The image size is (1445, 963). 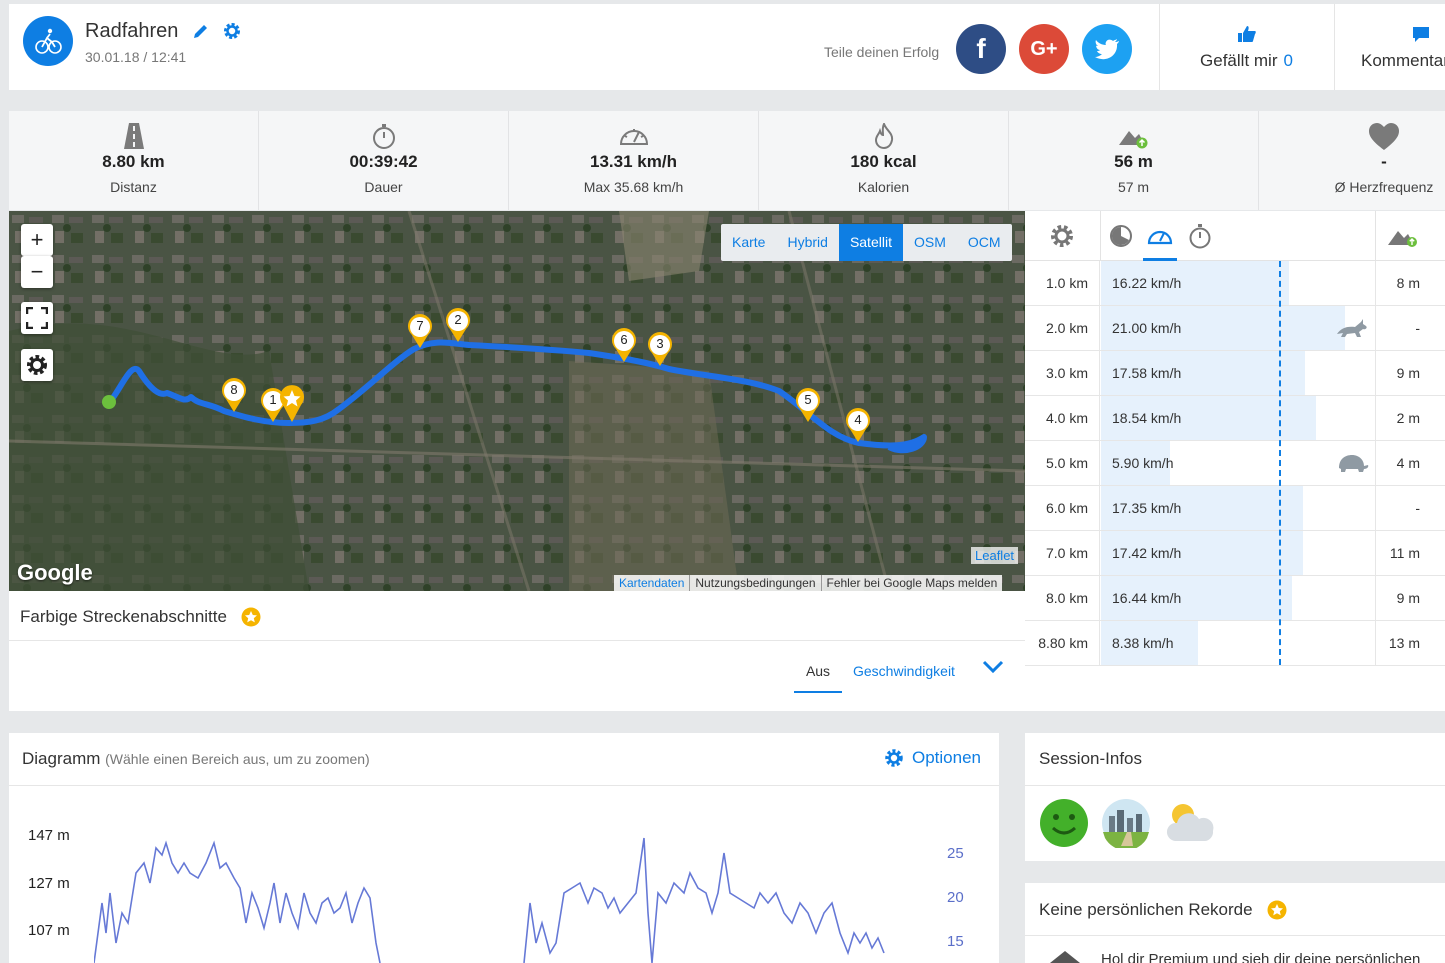 What do you see at coordinates (1384, 161) in the screenshot?
I see `stat-value: -` at bounding box center [1384, 161].